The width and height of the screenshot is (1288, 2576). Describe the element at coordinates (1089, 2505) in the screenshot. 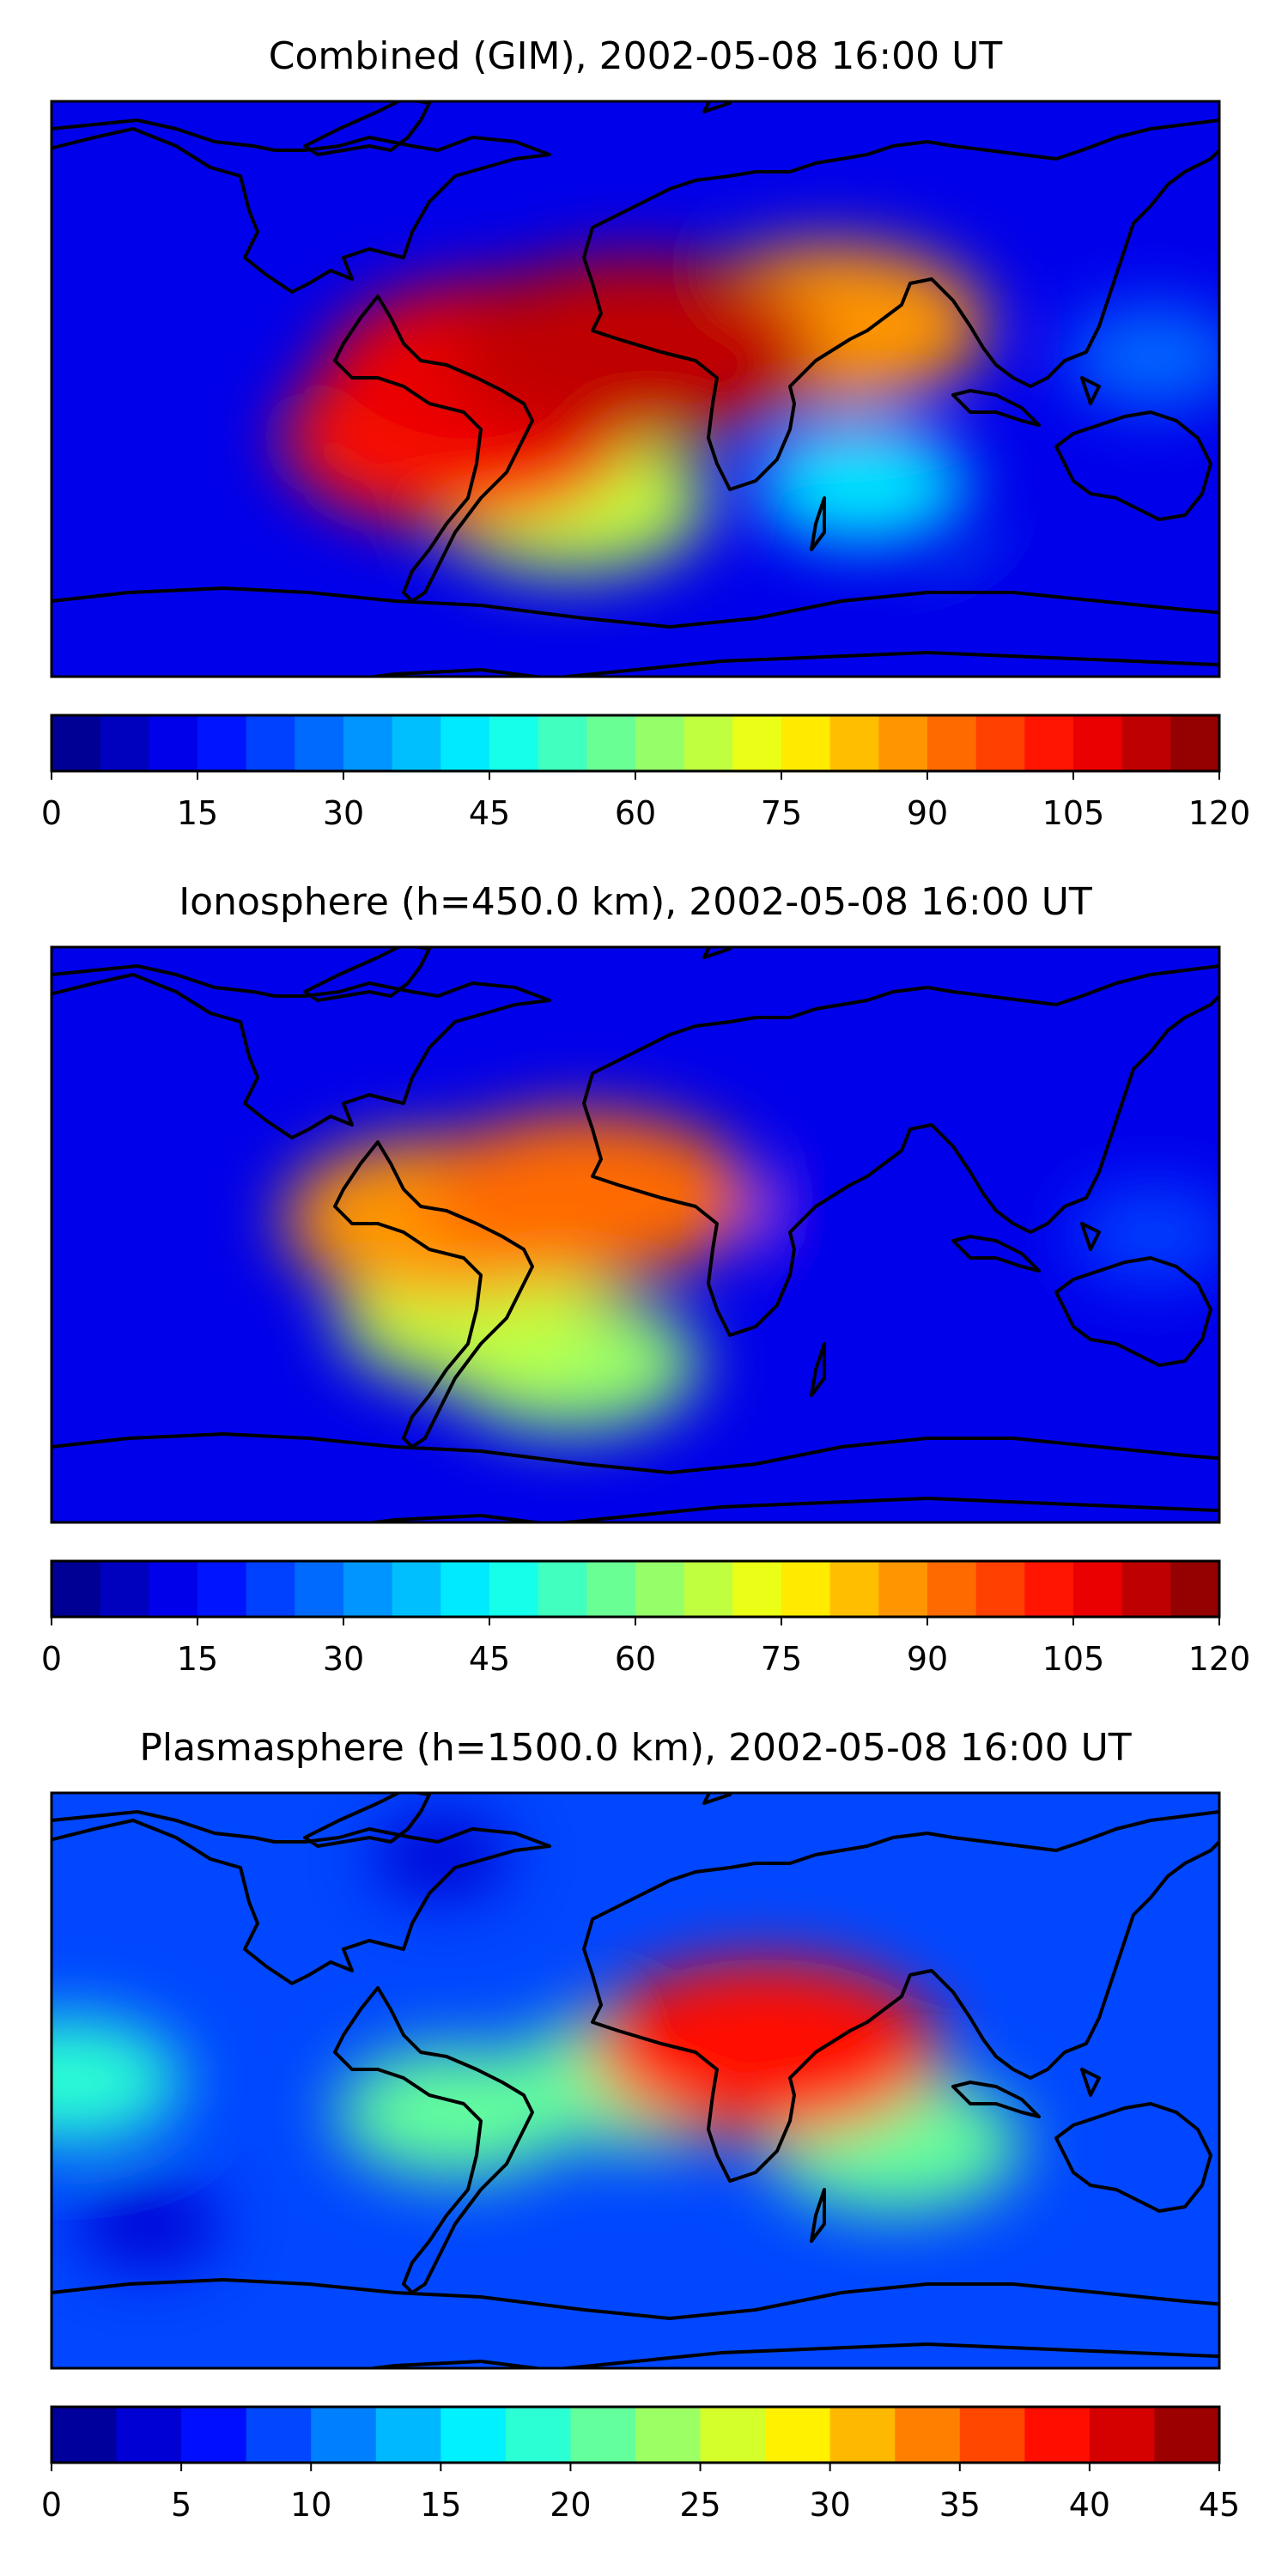

I see `colorbar-tick-label: 40` at that location.